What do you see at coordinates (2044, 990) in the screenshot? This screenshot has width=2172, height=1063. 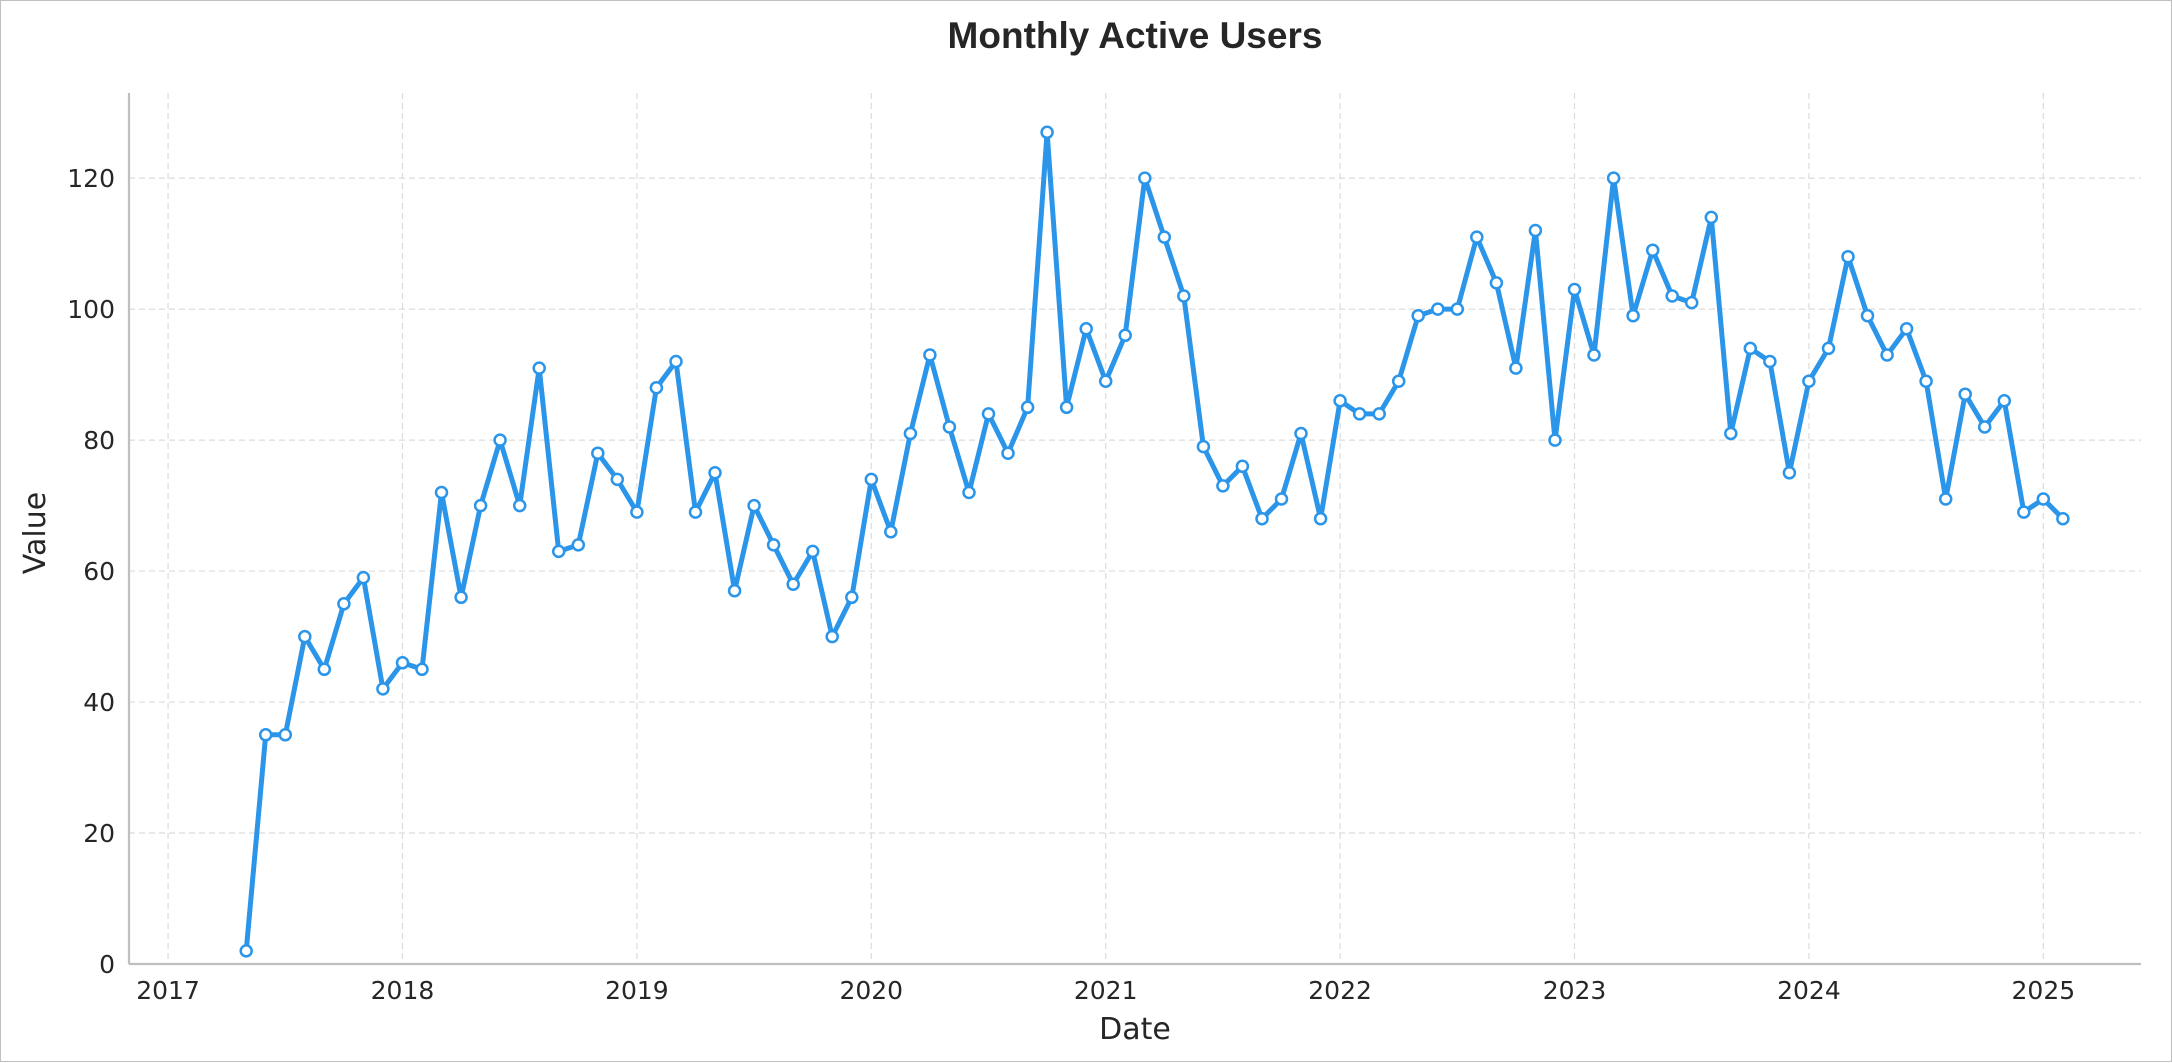 I see `x-tick-label: 2025` at bounding box center [2044, 990].